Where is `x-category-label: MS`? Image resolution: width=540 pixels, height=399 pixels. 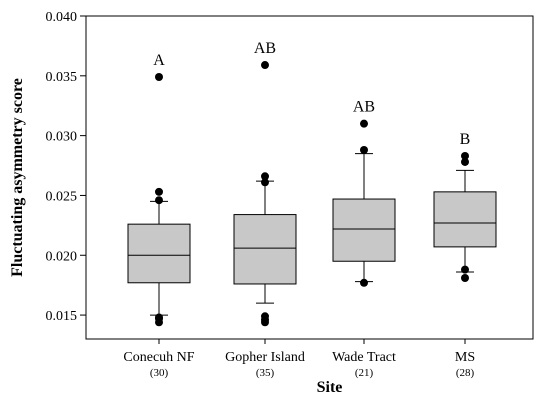
x-category-label: MS is located at coordinates (465, 357).